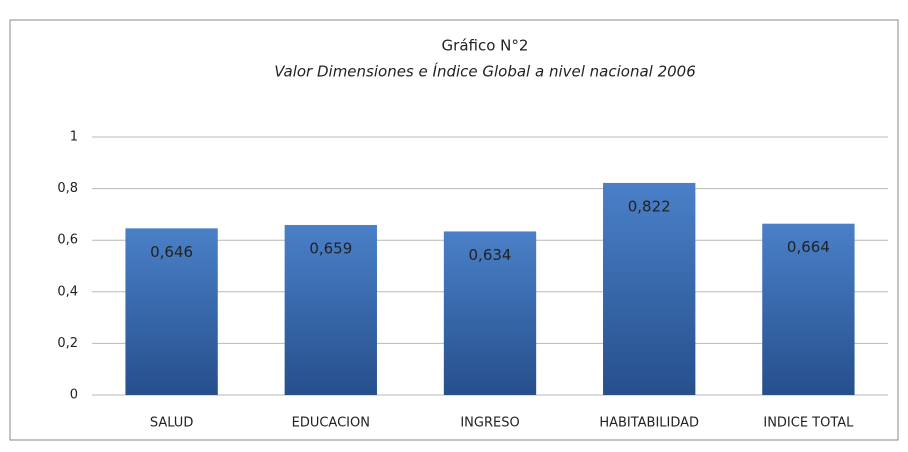 The width and height of the screenshot is (908, 452). Describe the element at coordinates (67, 291) in the screenshot. I see `y-tick-label: 0,4` at that location.